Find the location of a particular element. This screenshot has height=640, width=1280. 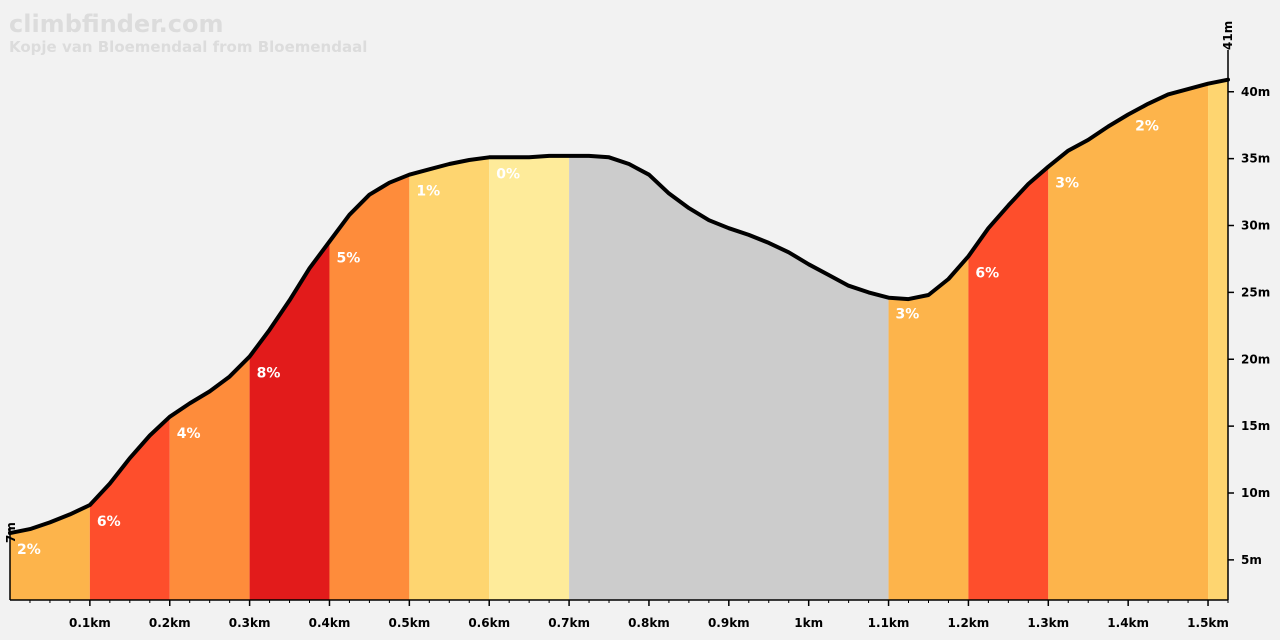

x-tick-label-7: 0.8km is located at coordinates (649, 623).